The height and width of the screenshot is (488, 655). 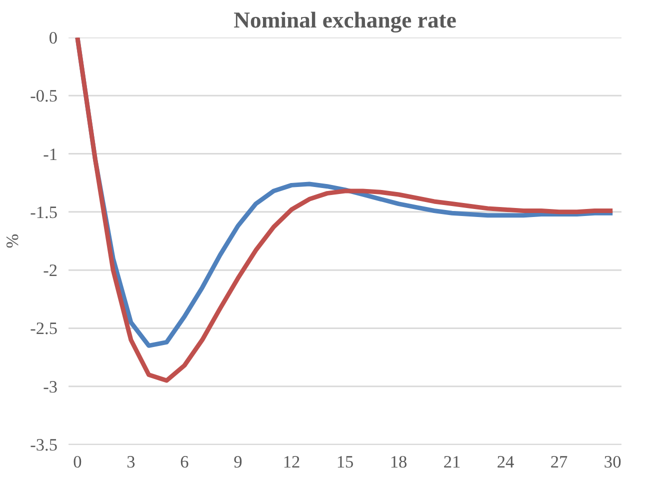 I want to click on x-tick-label: 18, so click(x=399, y=462).